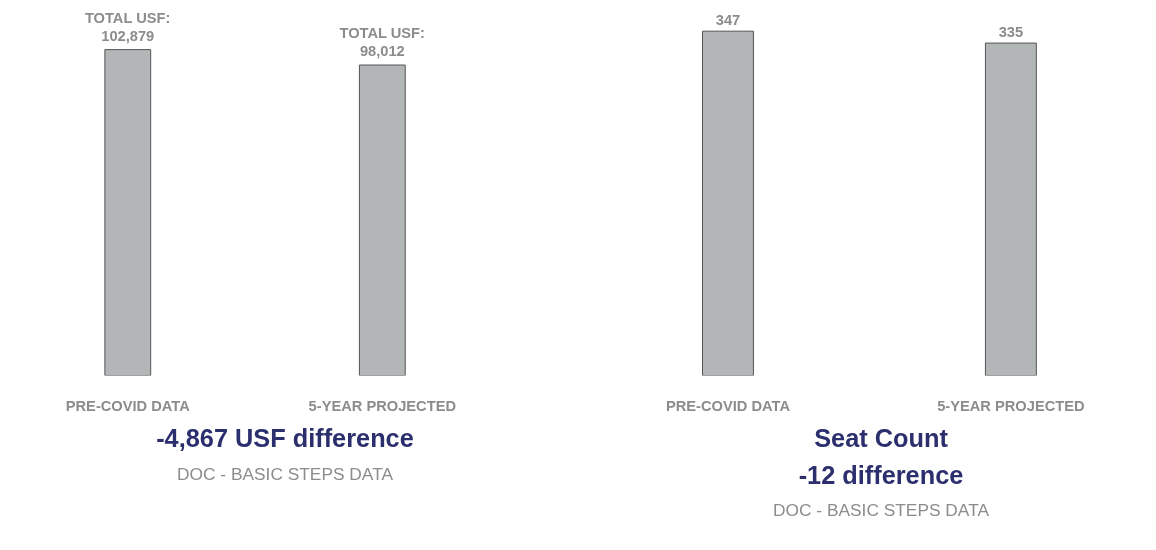 The height and width of the screenshot is (550, 1156). Describe the element at coordinates (127, 27) in the screenshot. I see `data-label: TOTAL USF: 102,879` at that location.